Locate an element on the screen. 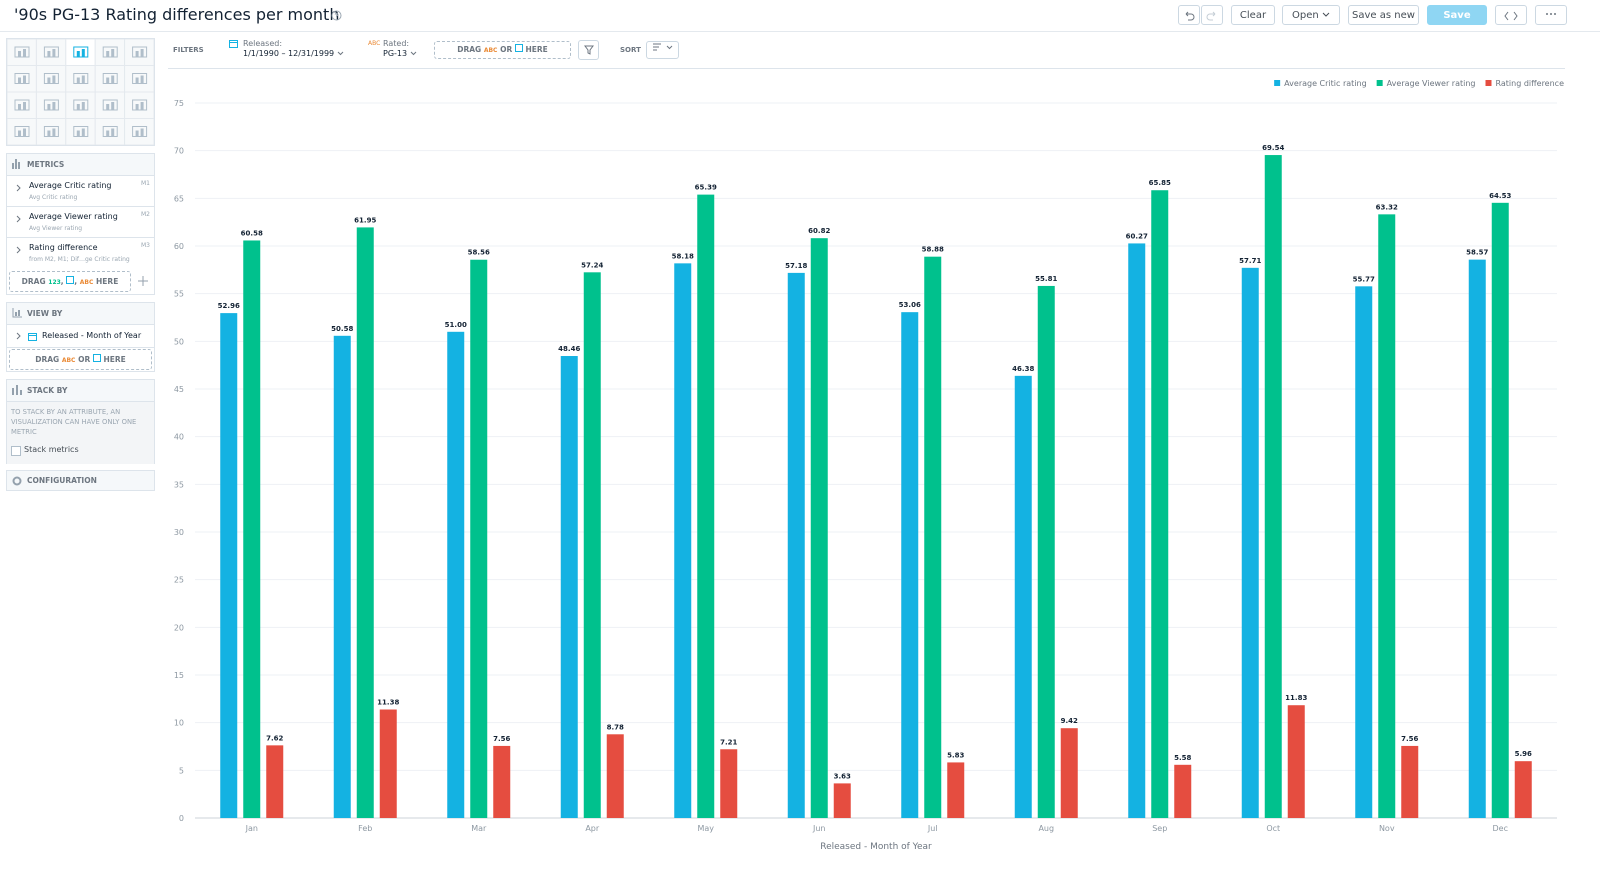  data-label: 58.57 is located at coordinates (1477, 253).